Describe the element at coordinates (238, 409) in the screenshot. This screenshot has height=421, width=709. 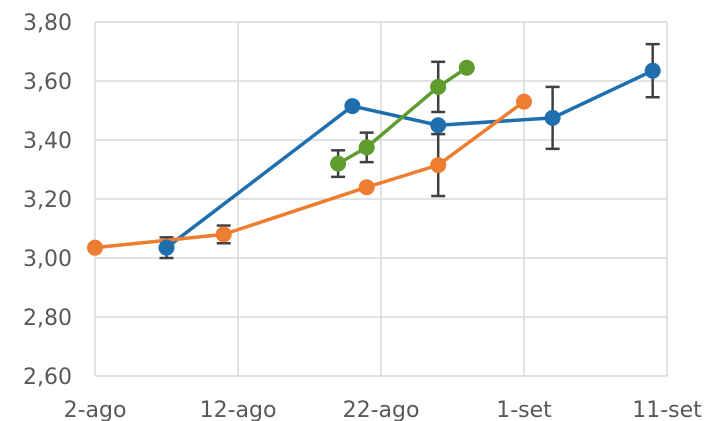
I see `x-tick-label: 12-ago` at that location.